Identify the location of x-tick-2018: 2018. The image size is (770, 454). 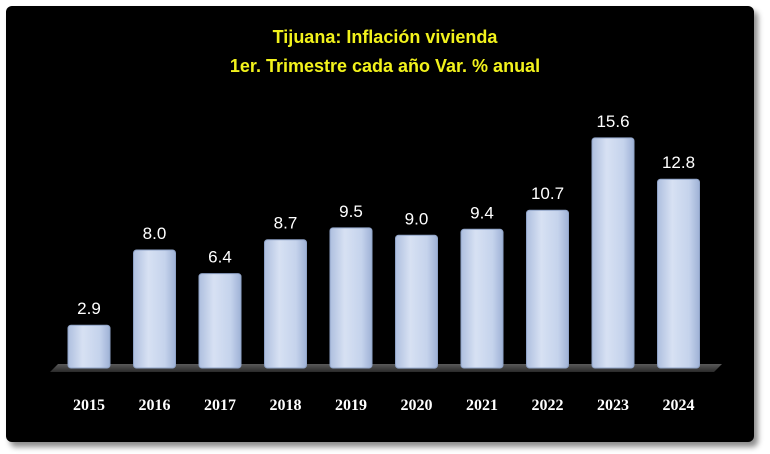
(286, 405).